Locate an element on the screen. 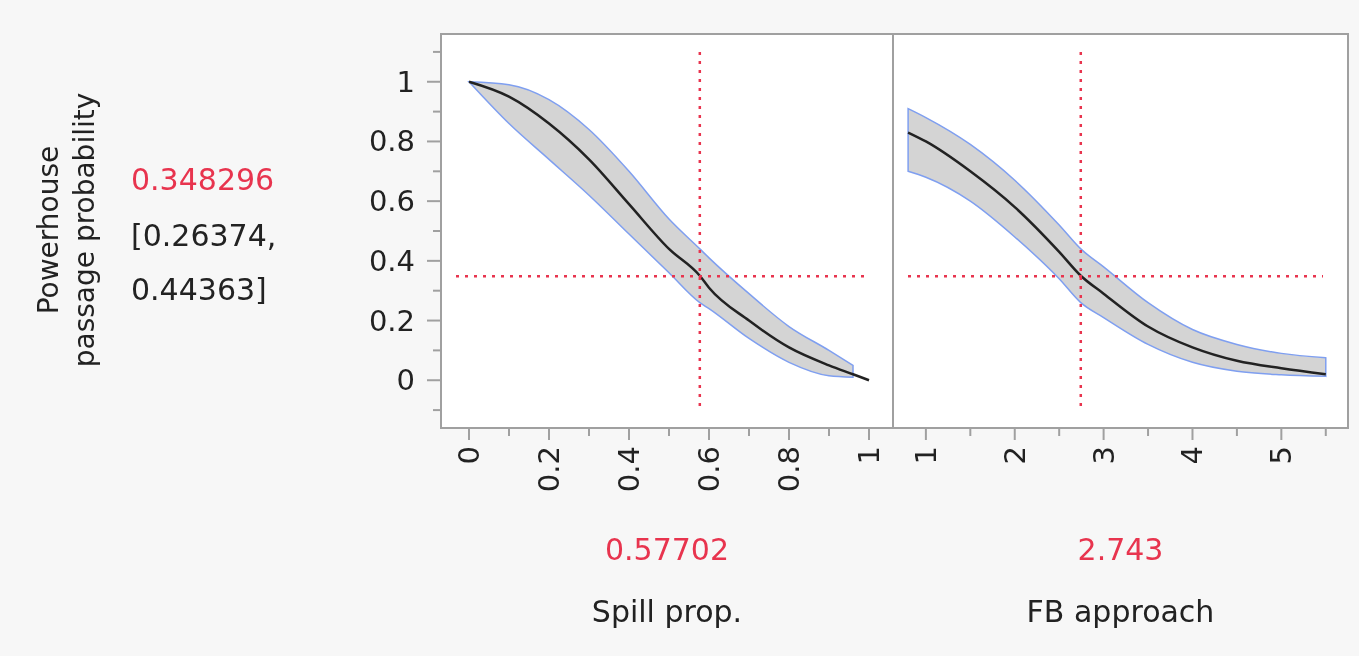  y-tick-label: 1 is located at coordinates (405, 81).